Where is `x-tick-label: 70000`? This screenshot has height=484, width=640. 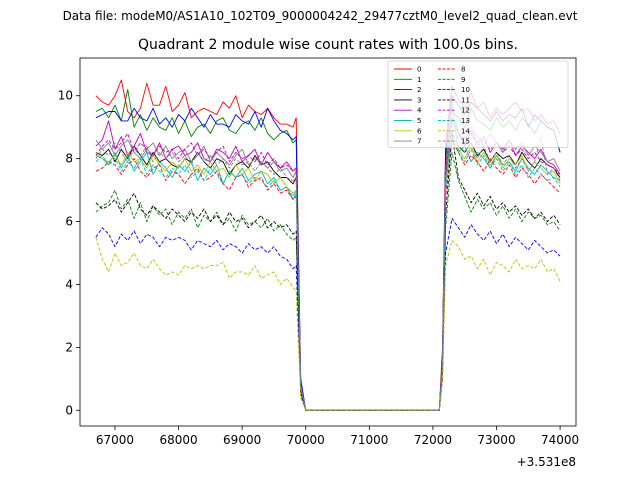
x-tick-label: 70000 is located at coordinates (306, 440).